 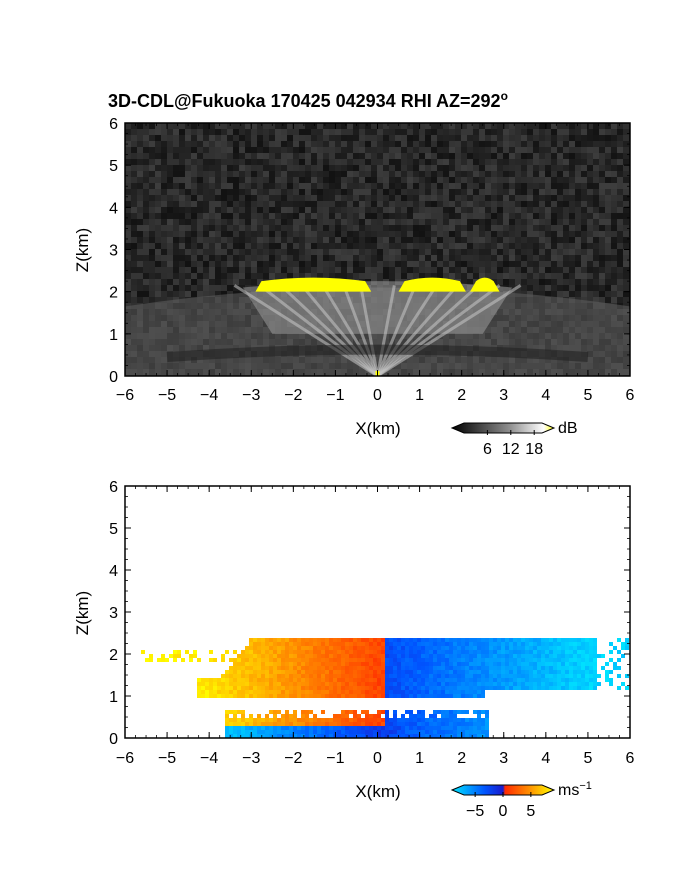 I want to click on reflectivity-dark-band, so click(x=377, y=353).